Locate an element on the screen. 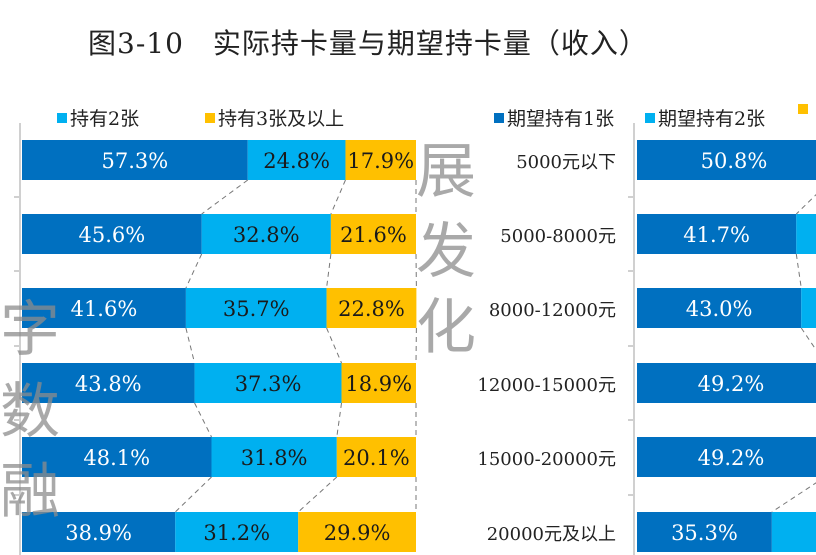 This screenshot has width=816, height=555. legend-label: 期望持有1张 is located at coordinates (561, 119).